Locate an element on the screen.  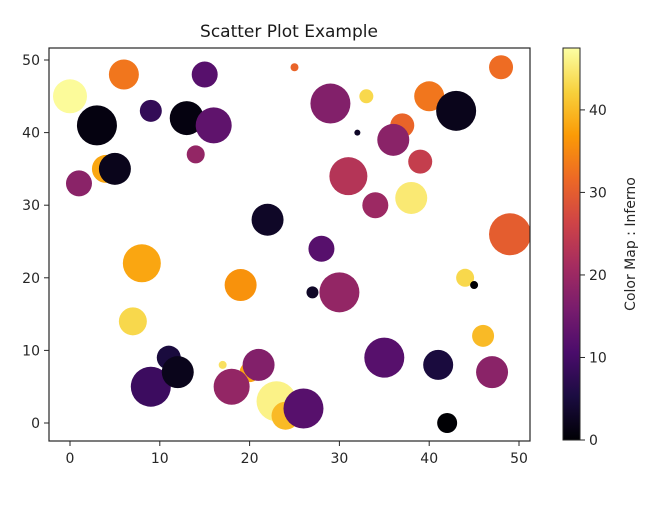
y-tick-label: 40 is located at coordinates (31, 134).